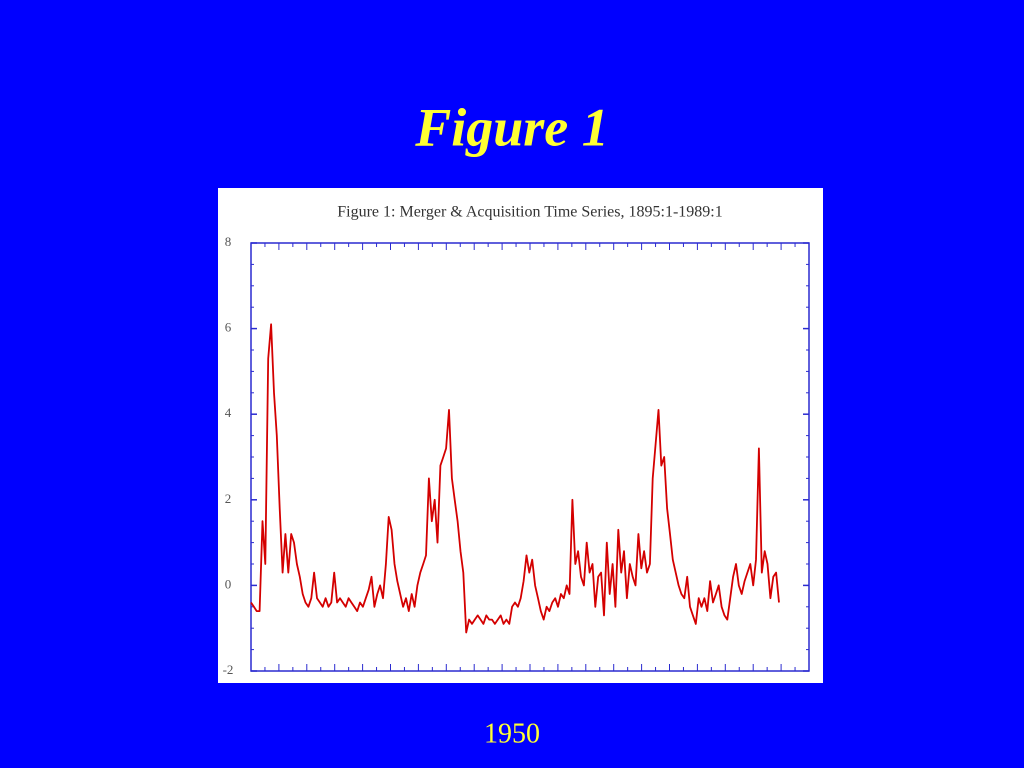  I want to click on y-tick-label: 2, so click(228, 498).